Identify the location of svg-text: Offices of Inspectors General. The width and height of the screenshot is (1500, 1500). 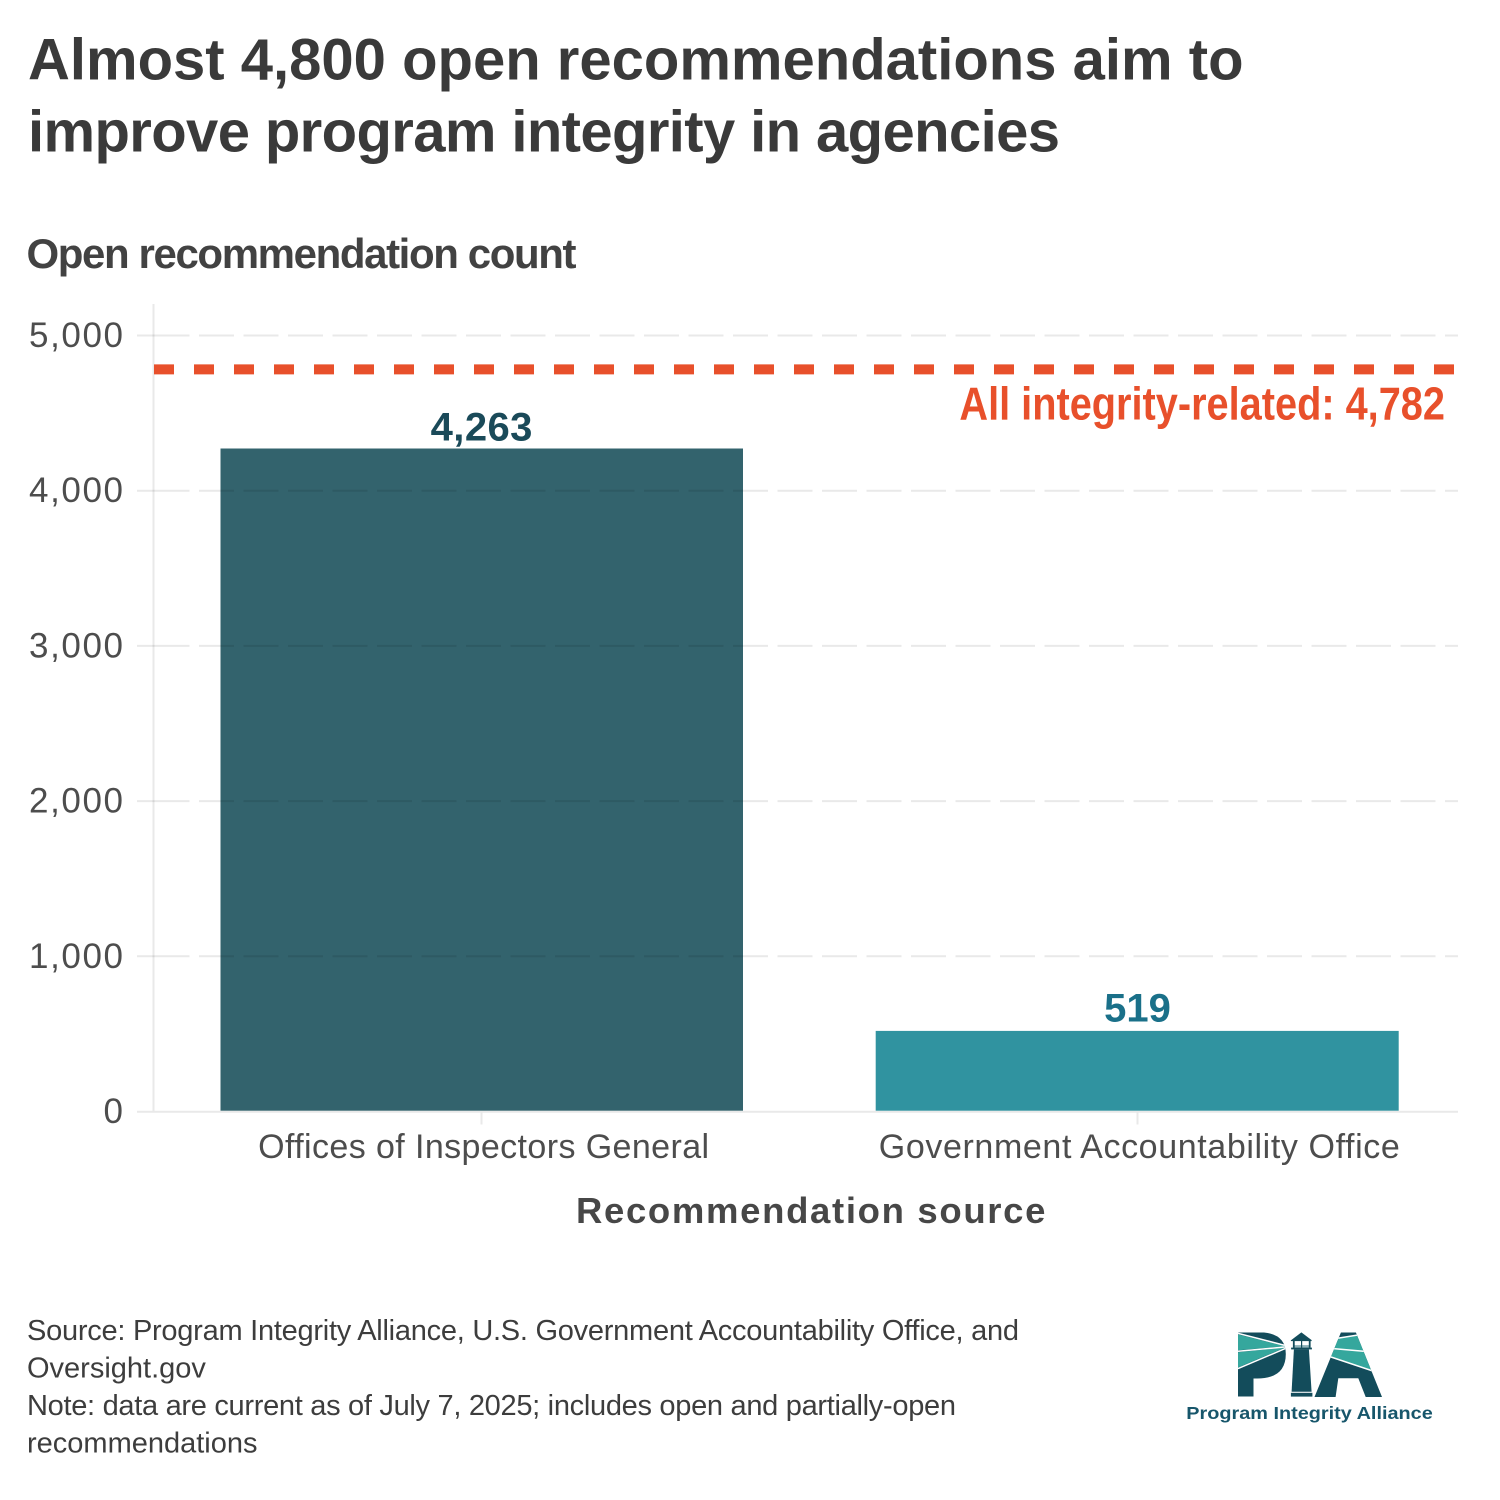
(483, 1147).